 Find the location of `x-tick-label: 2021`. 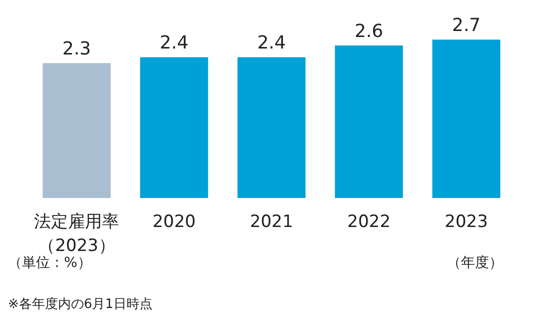

x-tick-label: 2021 is located at coordinates (272, 222).